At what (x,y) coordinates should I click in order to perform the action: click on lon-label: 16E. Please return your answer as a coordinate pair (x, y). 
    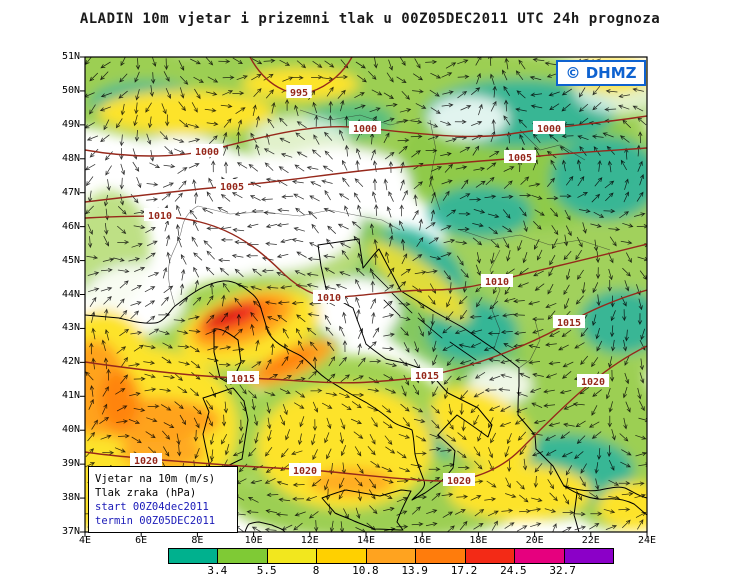
    Looking at the image, I should click on (422, 540).